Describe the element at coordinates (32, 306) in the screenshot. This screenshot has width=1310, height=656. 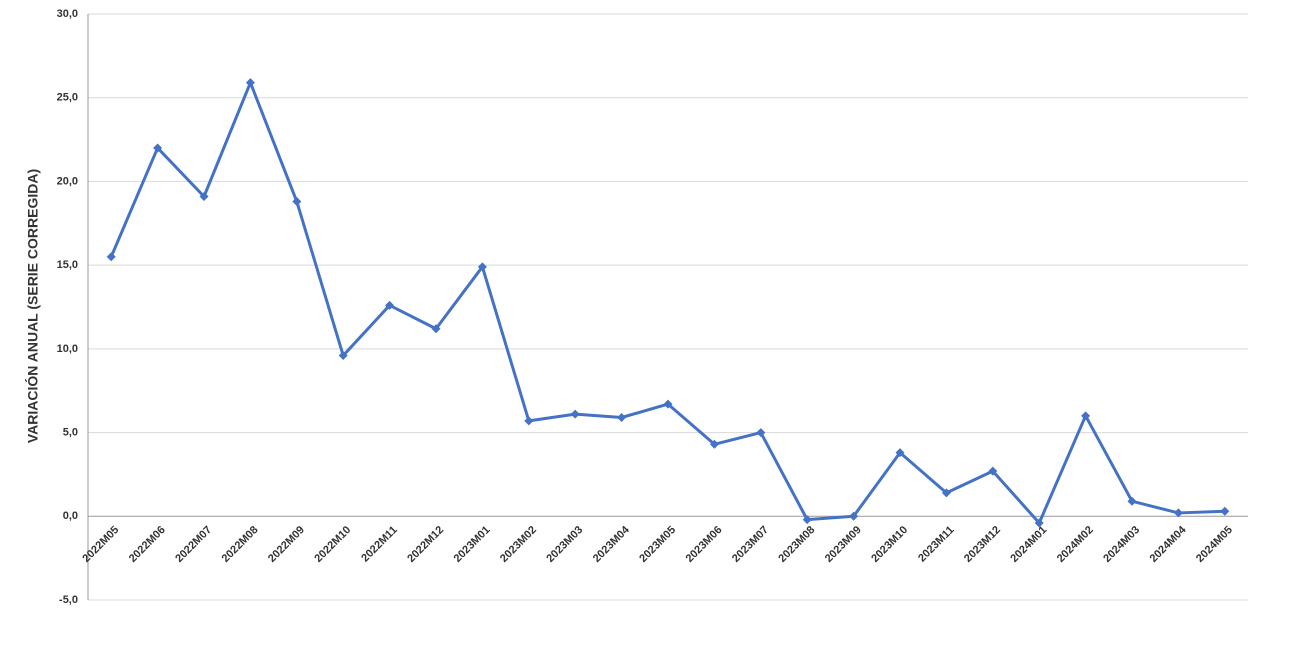
I see `y-axis-label: VARIACIÓN ANUAL (SERIE CORREGIDA)` at that location.